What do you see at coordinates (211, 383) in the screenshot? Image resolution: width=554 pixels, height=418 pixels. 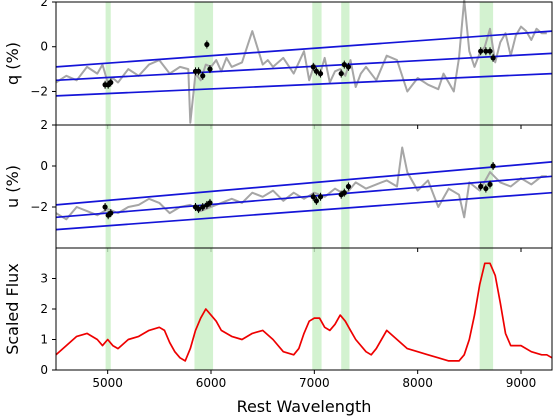 I see `x-tick-label: 6000` at bounding box center [211, 383].